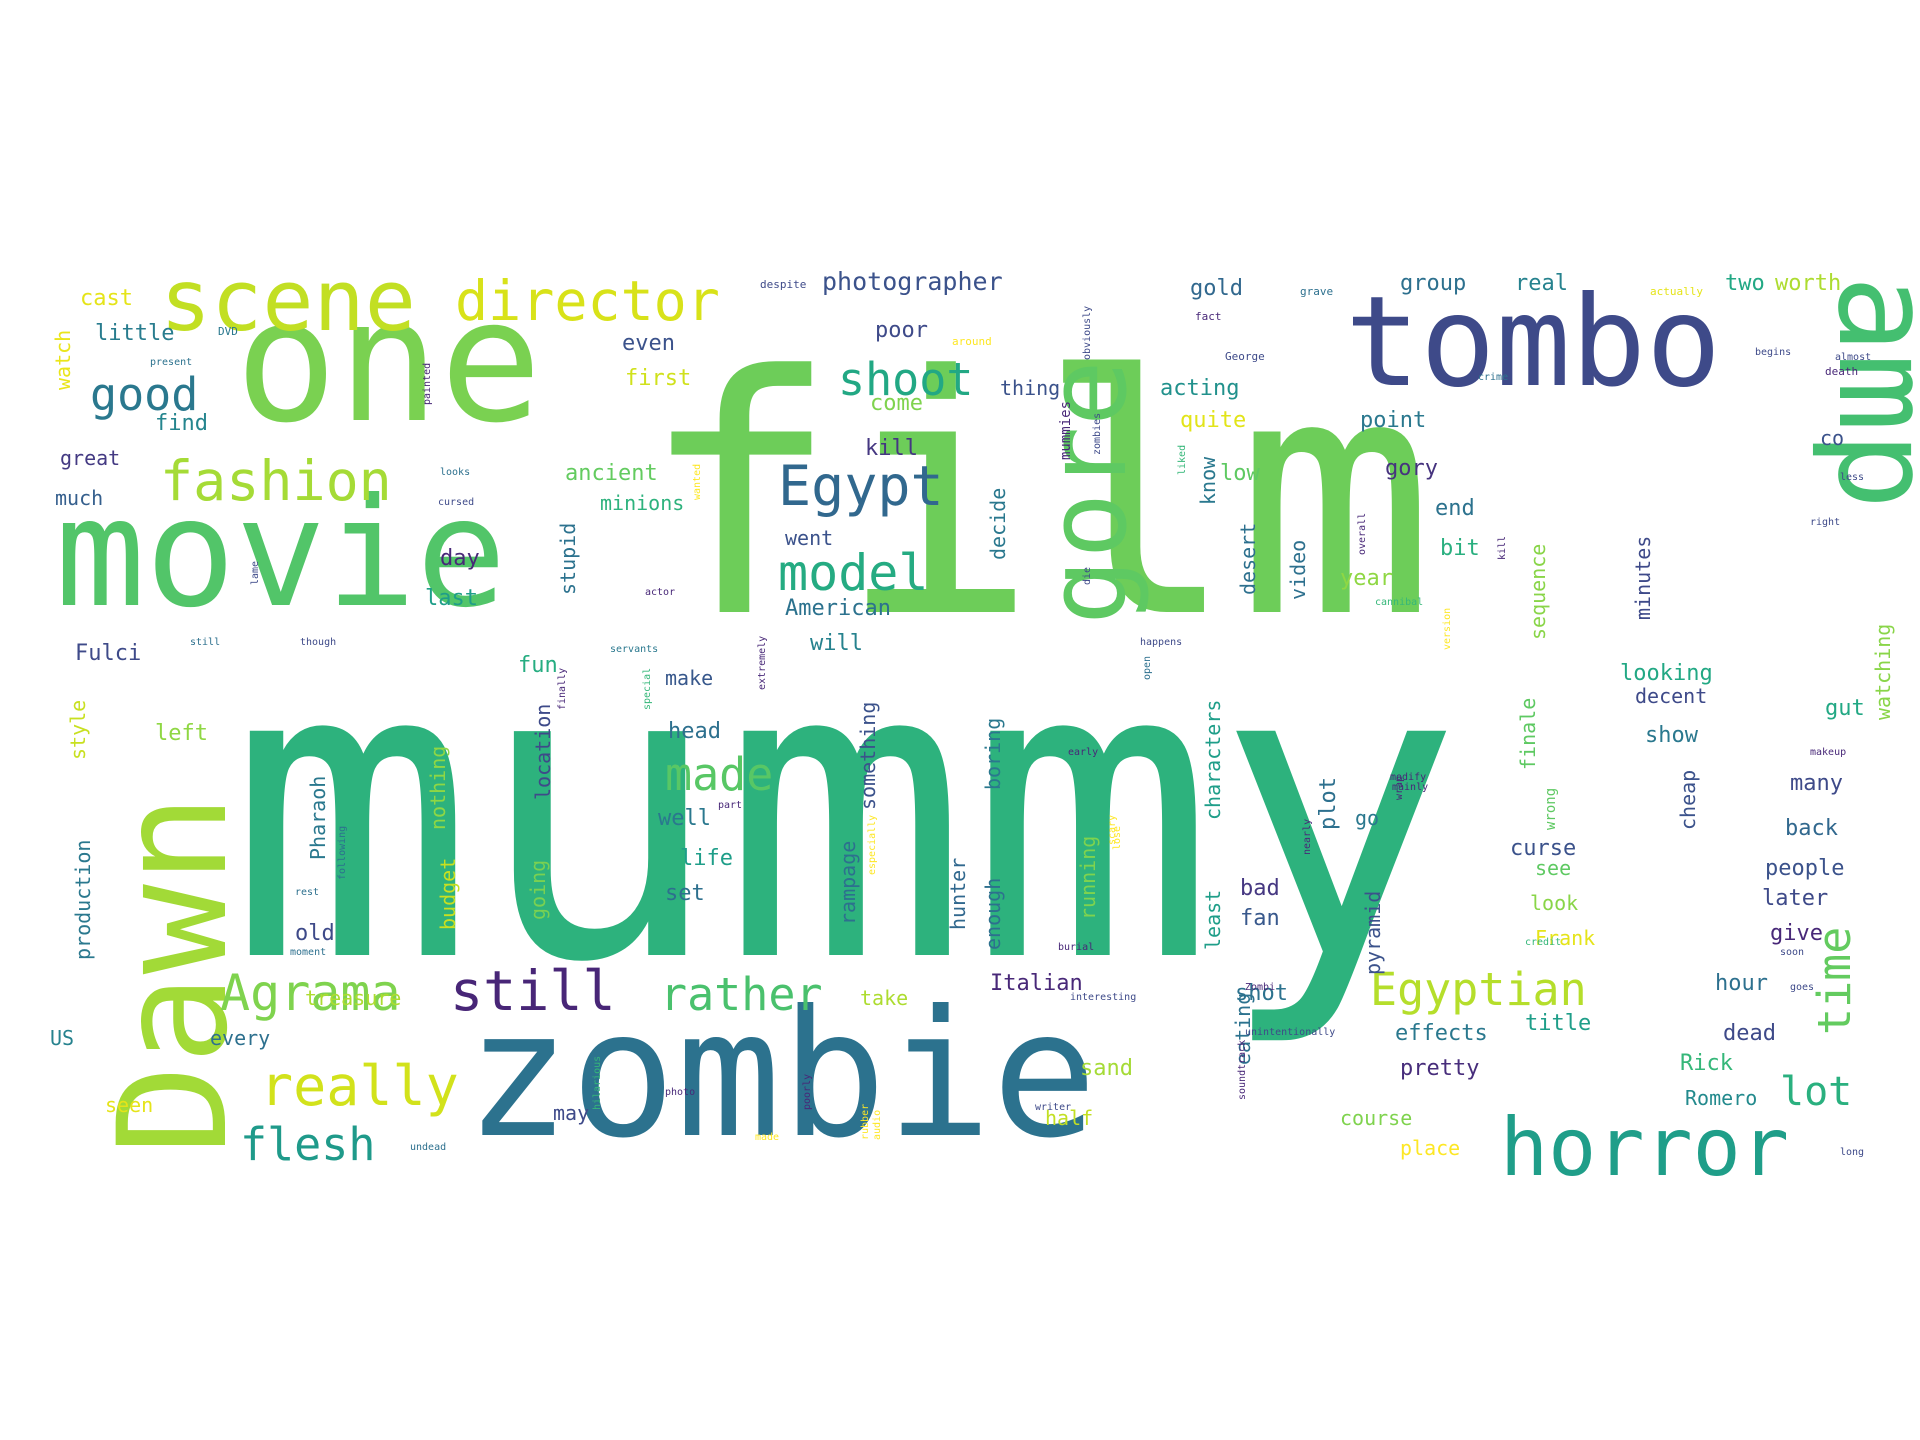 Image resolution: width=1920 pixels, height=1440 pixels. I want to click on word-flesh: flesh, so click(307, 1144).